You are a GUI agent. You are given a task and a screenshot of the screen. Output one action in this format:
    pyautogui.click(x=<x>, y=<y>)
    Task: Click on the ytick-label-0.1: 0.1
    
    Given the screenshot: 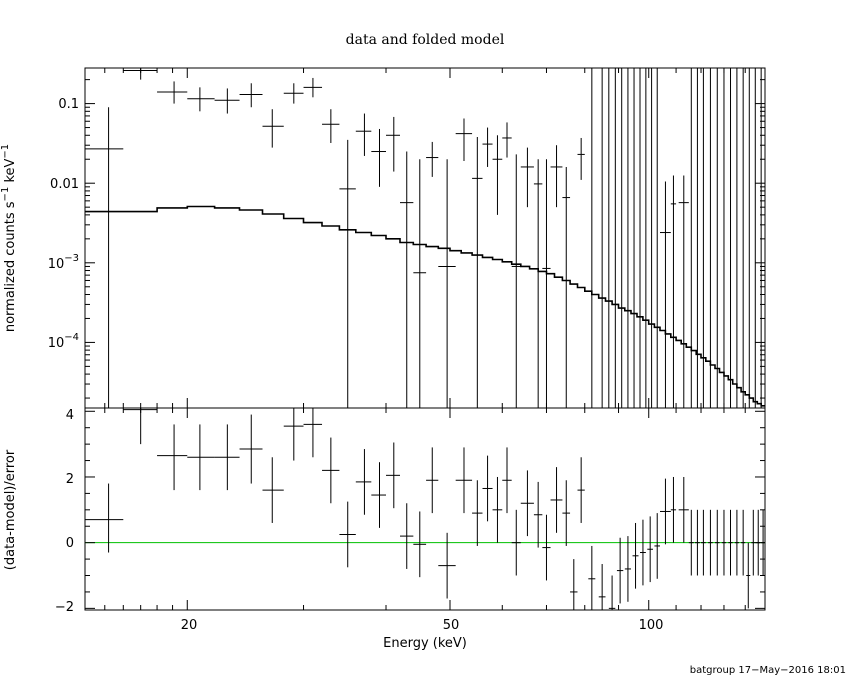 What is the action you would take?
    pyautogui.click(x=68, y=104)
    